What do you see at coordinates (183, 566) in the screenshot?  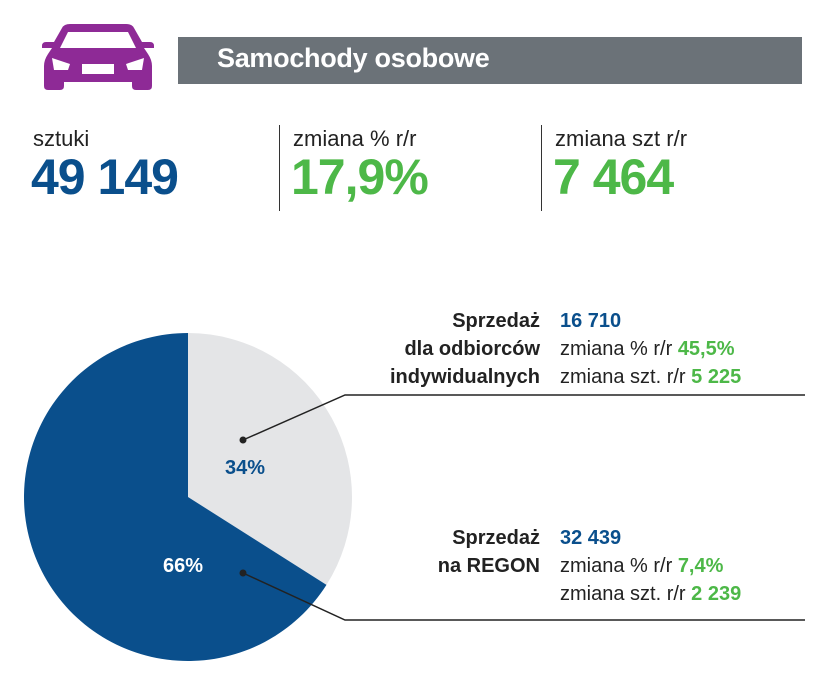 I see `pie-label-regon: 66%` at bounding box center [183, 566].